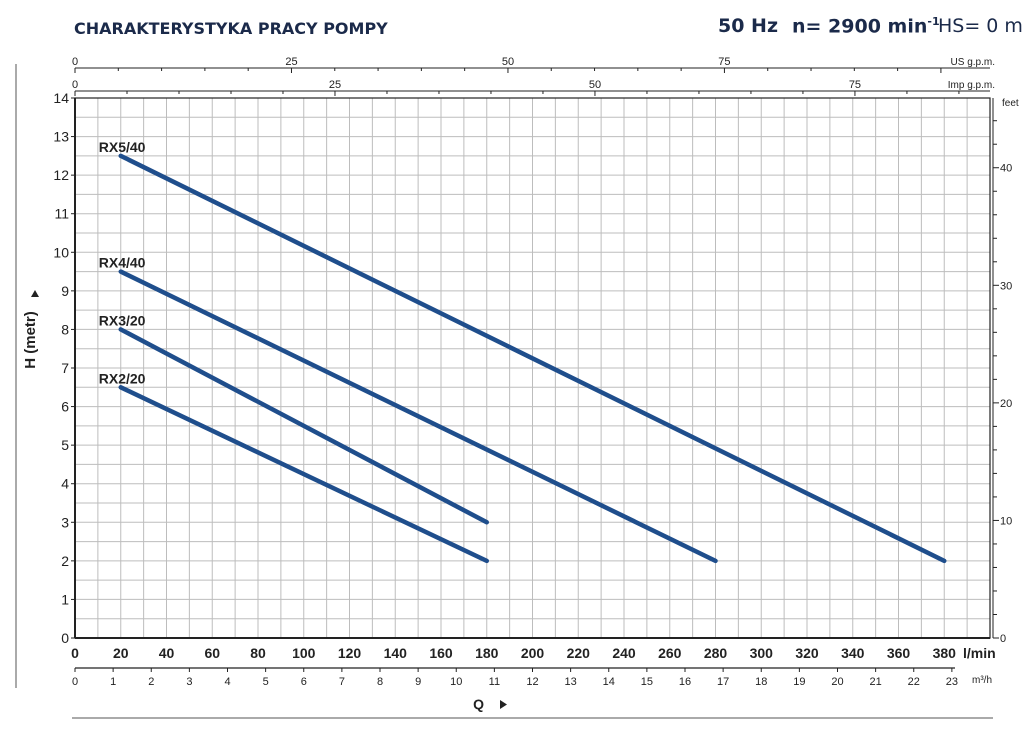 This screenshot has height=752, width=1034. Describe the element at coordinates (122, 320) in the screenshot. I see `series-label: RX3/20` at that location.